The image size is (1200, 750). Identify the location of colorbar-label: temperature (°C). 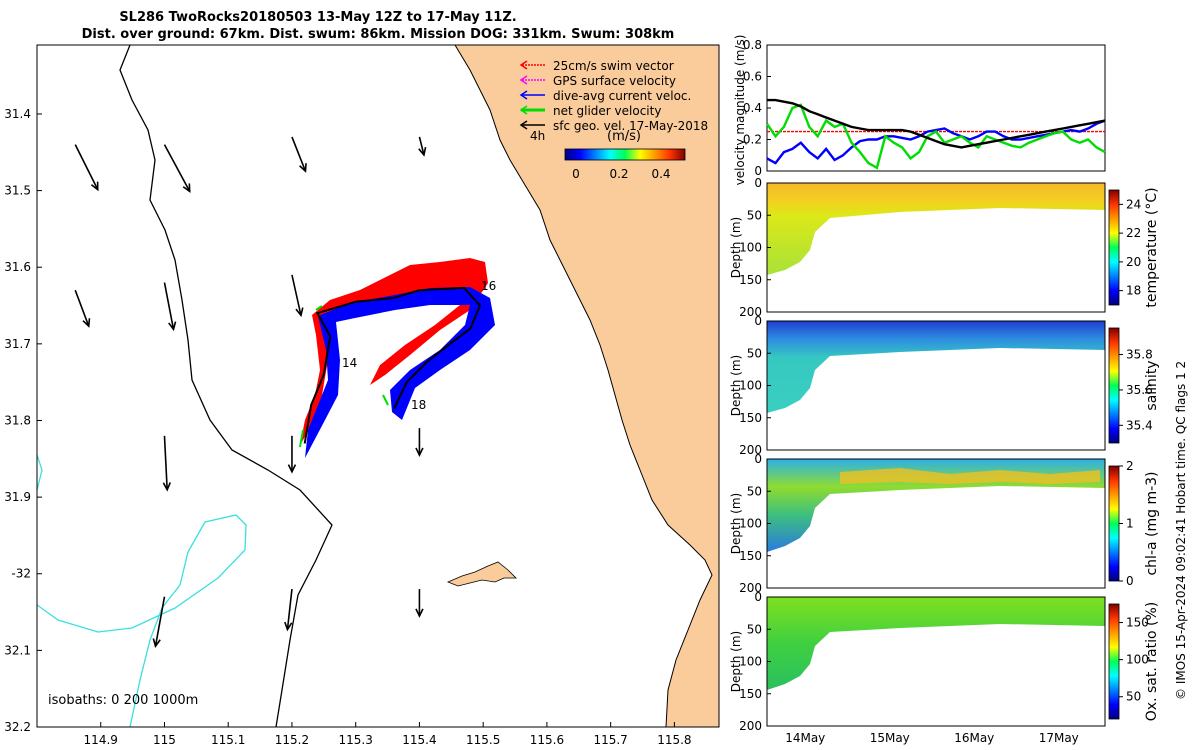
(1152, 247).